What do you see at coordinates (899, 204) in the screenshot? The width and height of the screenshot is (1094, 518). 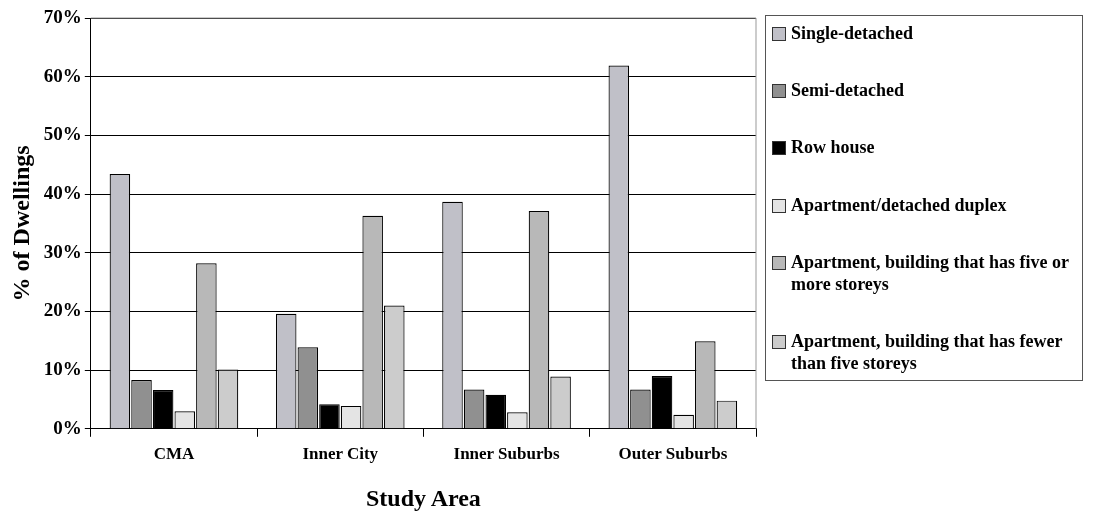 I see `legend-label: Apartment/detached duplex` at bounding box center [899, 204].